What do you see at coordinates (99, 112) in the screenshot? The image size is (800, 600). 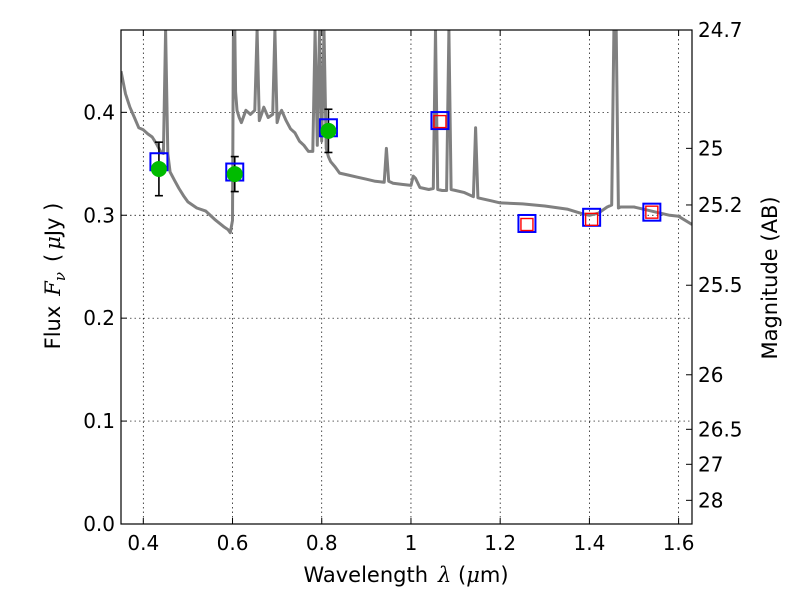 I see `y-tick-label: 0.4` at bounding box center [99, 112].